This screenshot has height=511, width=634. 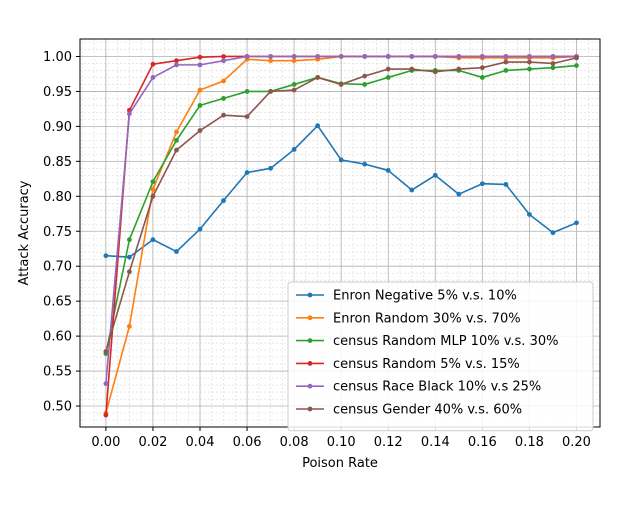 What do you see at coordinates (57, 57) in the screenshot?
I see `y-tick-label: 1.00` at bounding box center [57, 57].